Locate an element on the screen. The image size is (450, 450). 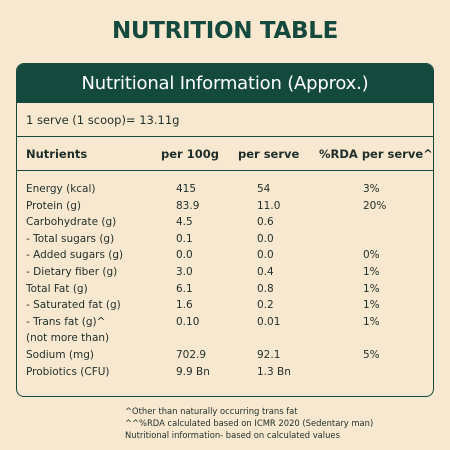
cell-rda: 3% is located at coordinates (371, 189).